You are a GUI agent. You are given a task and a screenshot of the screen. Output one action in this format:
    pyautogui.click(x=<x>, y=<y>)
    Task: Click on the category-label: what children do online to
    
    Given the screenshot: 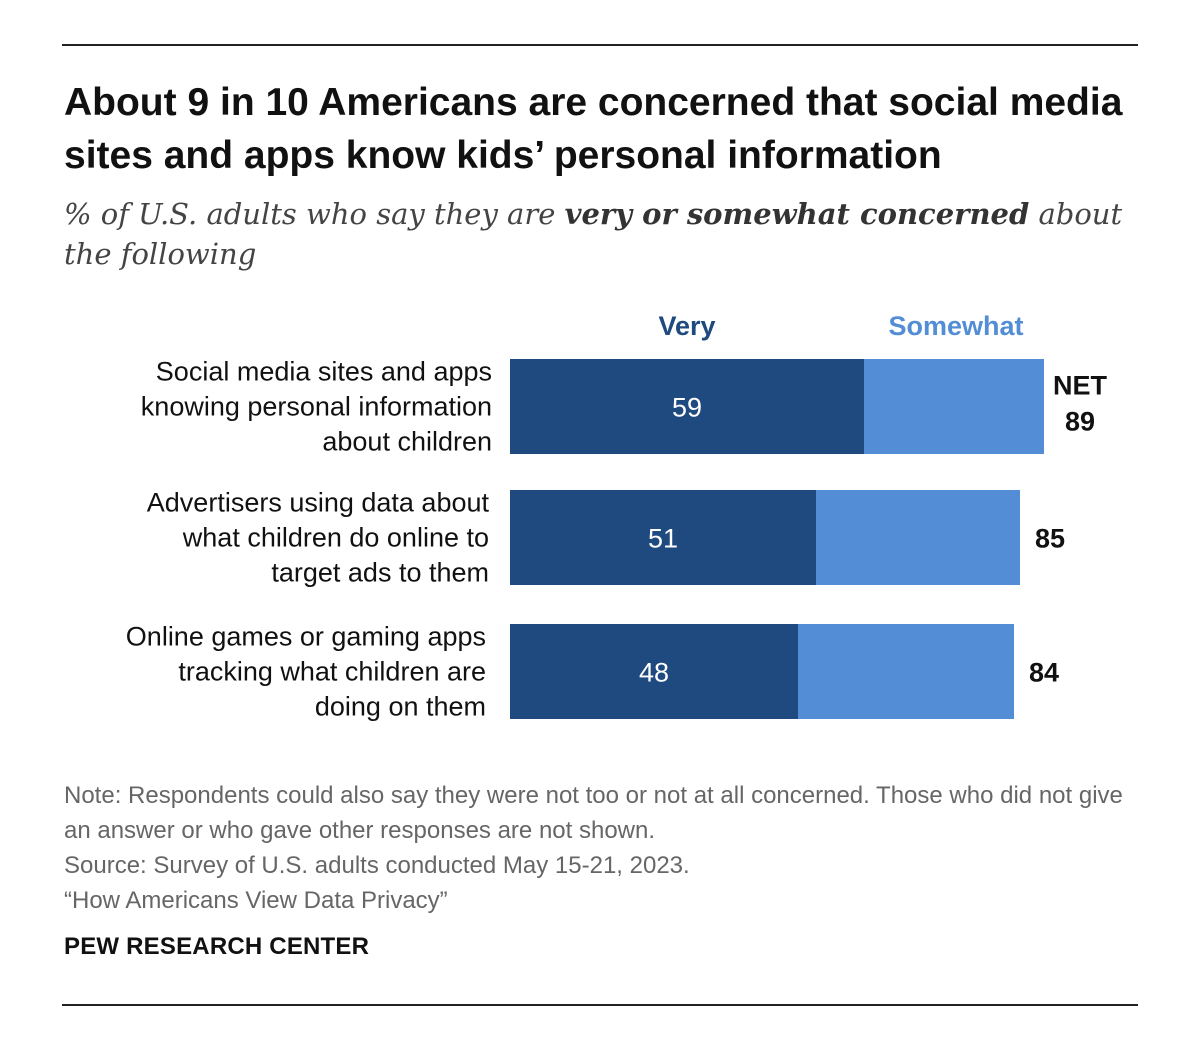 What is the action you would take?
    pyautogui.click(x=335, y=538)
    